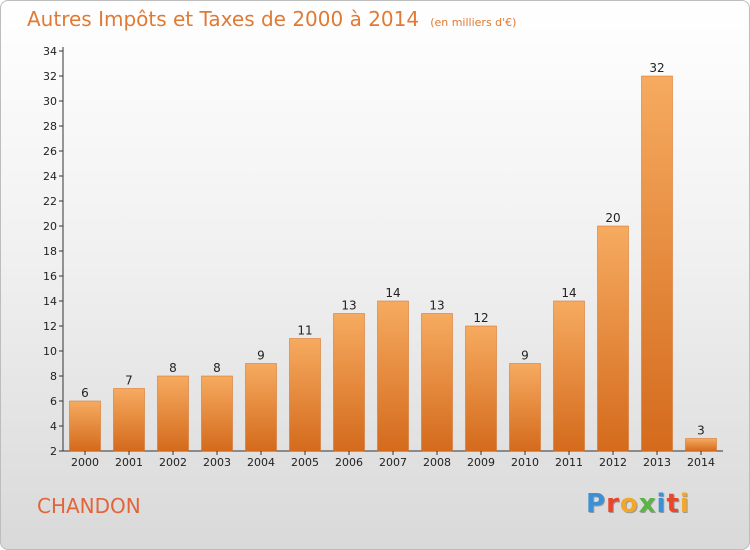 The width and height of the screenshot is (750, 550). Describe the element at coordinates (50, 276) in the screenshot. I see `y-tick-label: 16` at that location.